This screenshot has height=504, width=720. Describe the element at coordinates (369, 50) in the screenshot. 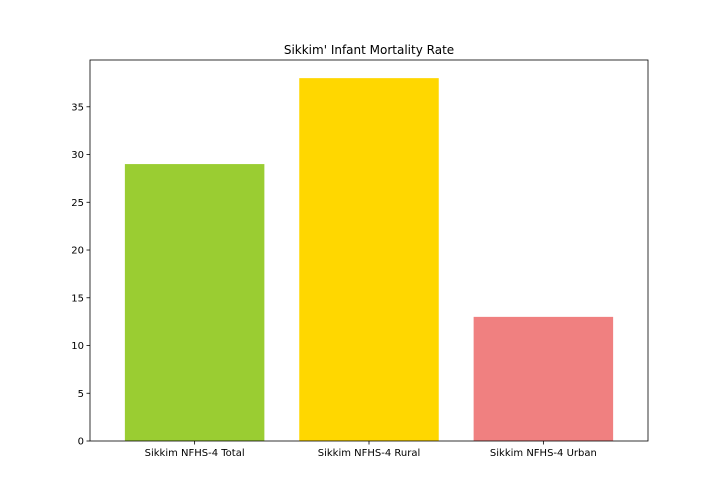

I see `chart-title: Sikkim' Infant Mortality Rate` at that location.